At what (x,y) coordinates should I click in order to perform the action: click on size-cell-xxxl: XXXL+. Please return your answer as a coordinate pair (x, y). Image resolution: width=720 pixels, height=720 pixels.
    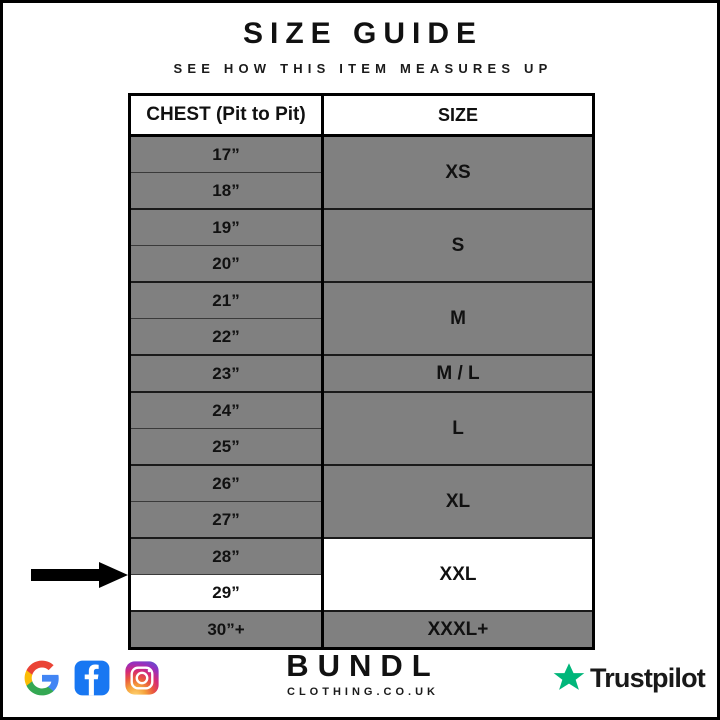
    Looking at the image, I should click on (458, 630).